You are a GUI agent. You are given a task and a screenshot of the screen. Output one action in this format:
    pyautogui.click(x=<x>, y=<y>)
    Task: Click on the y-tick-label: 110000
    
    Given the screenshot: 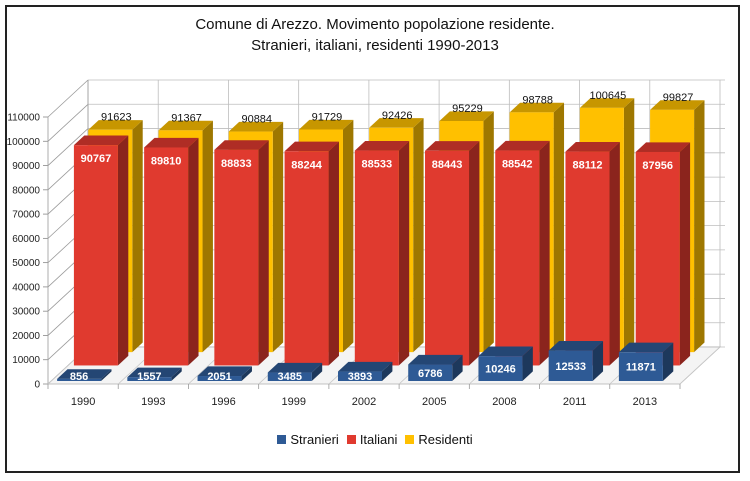 What is the action you would take?
    pyautogui.click(x=23, y=118)
    